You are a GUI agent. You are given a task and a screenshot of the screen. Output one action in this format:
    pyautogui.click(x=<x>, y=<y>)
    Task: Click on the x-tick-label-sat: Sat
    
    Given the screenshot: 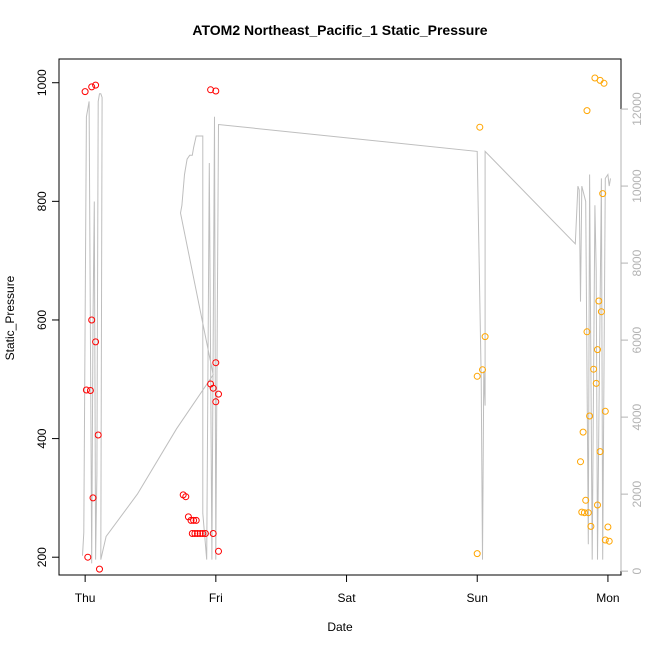 What is the action you would take?
    pyautogui.click(x=347, y=598)
    